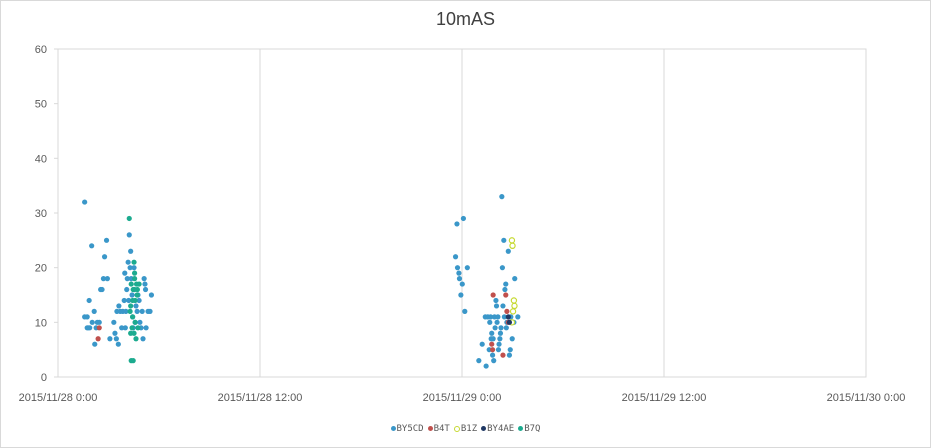 This screenshot has height=448, width=931. What do you see at coordinates (41, 159) in the screenshot?
I see `y-tick-label: 40` at bounding box center [41, 159].